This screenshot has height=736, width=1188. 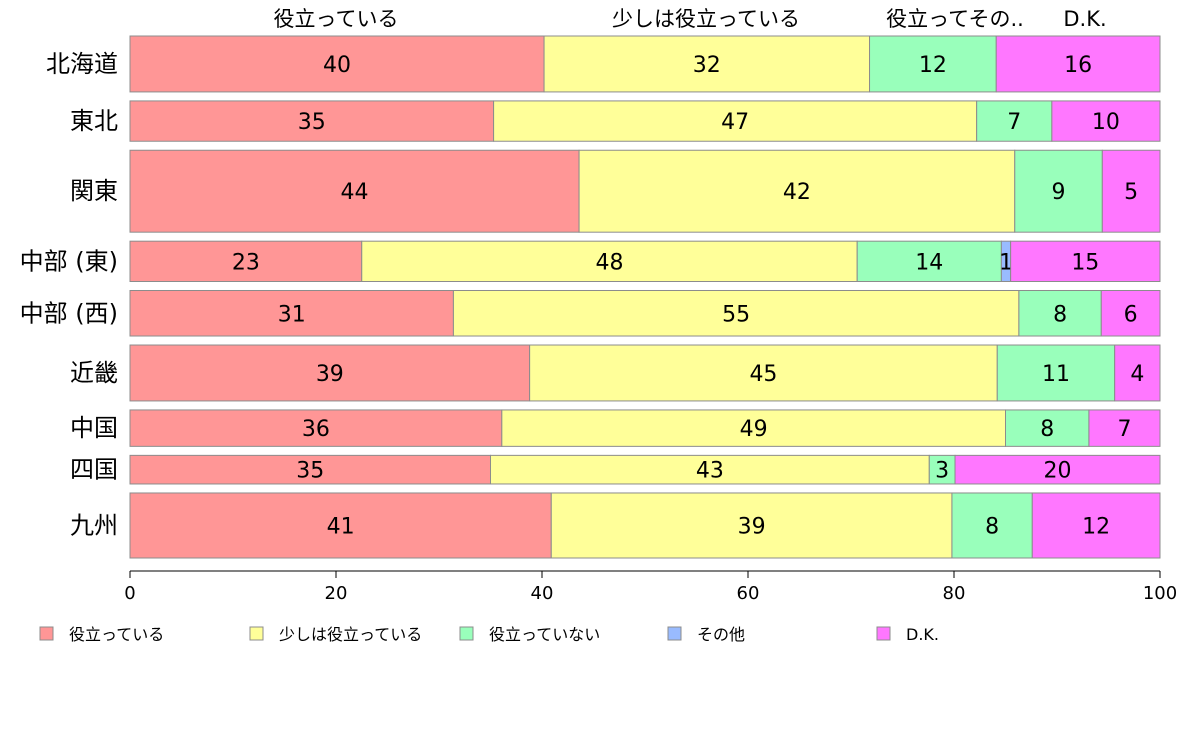 I want to click on data-label: 42, so click(x=797, y=192).